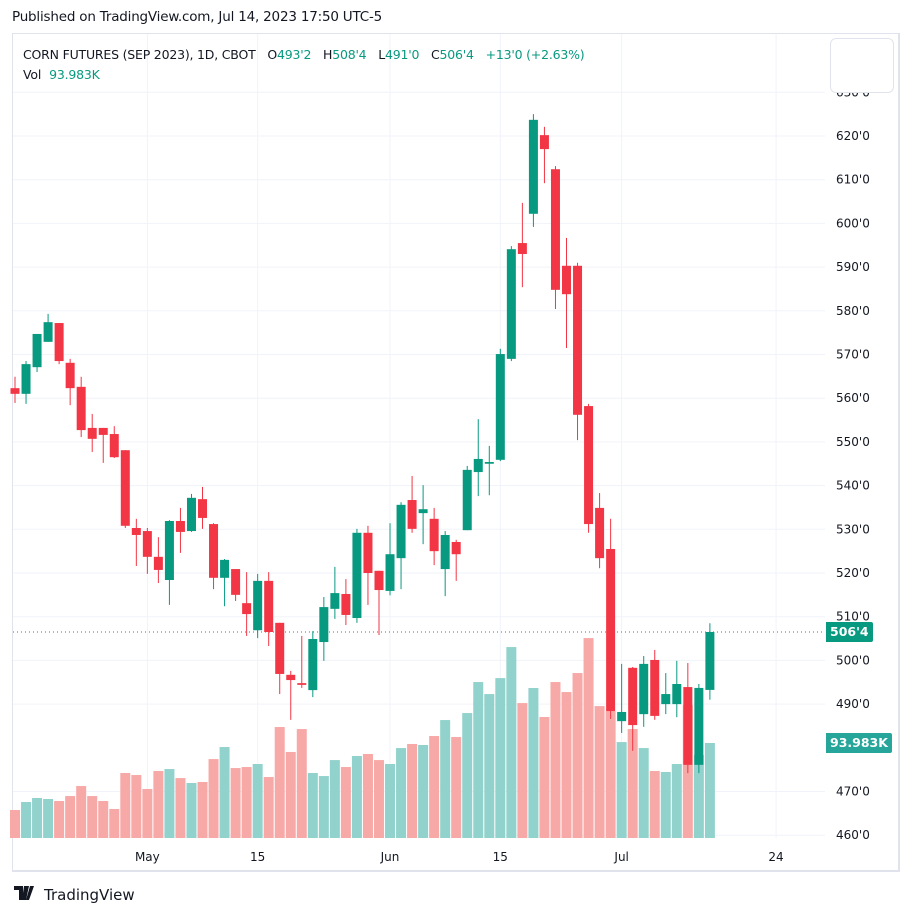 Image resolution: width=914 pixels, height=918 pixels. Describe the element at coordinates (32, 74) in the screenshot. I see `volume-label: Vol` at that location.